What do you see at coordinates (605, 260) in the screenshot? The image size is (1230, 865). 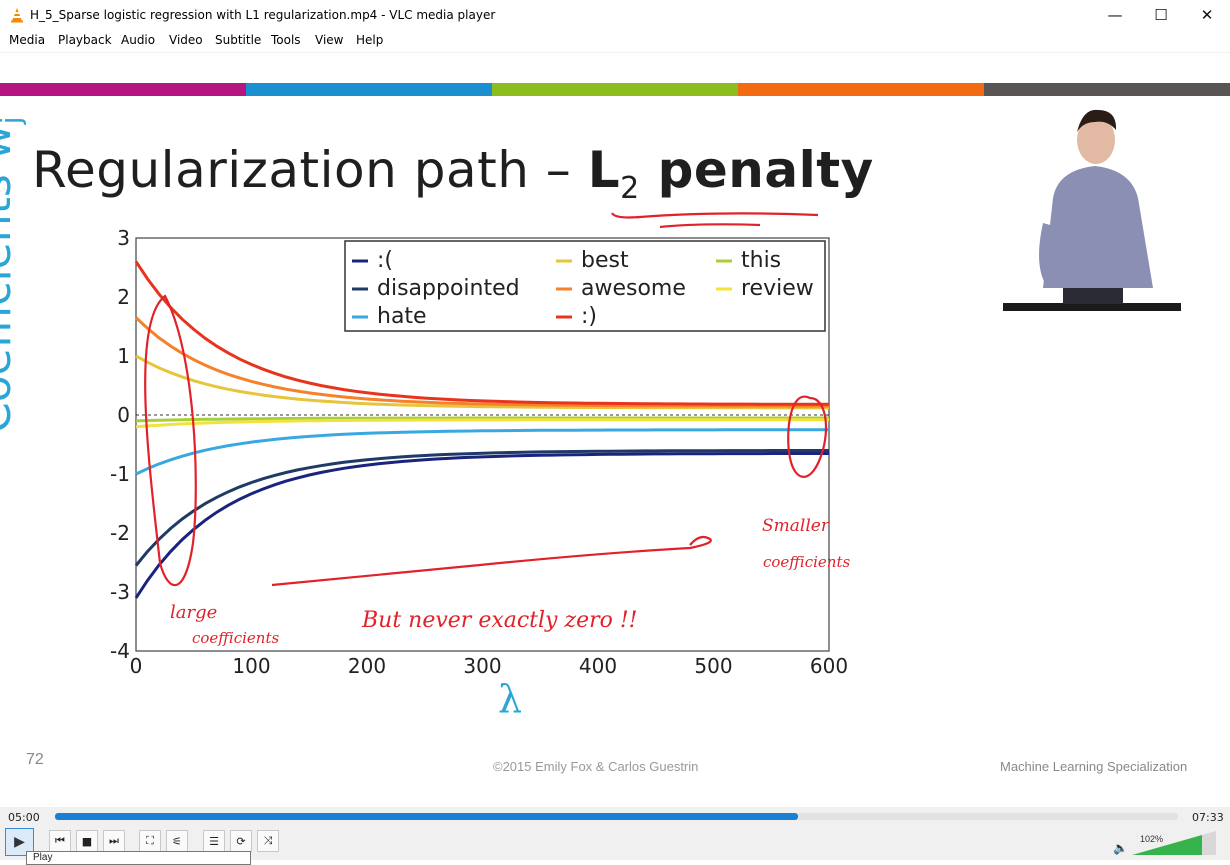 I see `legend-label: best` at bounding box center [605, 260].